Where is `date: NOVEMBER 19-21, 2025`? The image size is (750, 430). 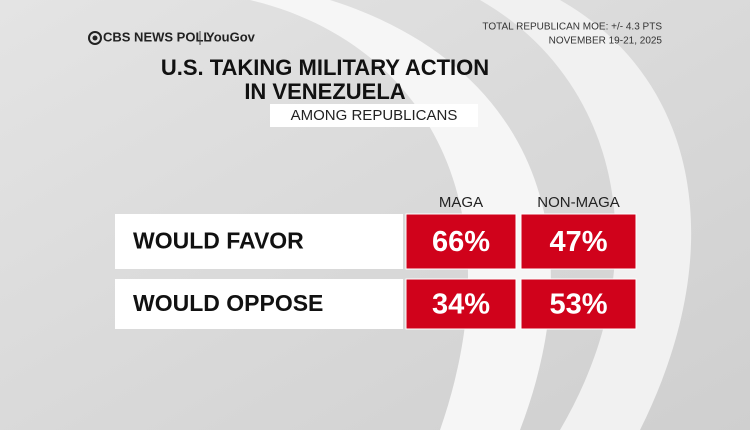 date: NOVEMBER 19-21, 2025 is located at coordinates (606, 41).